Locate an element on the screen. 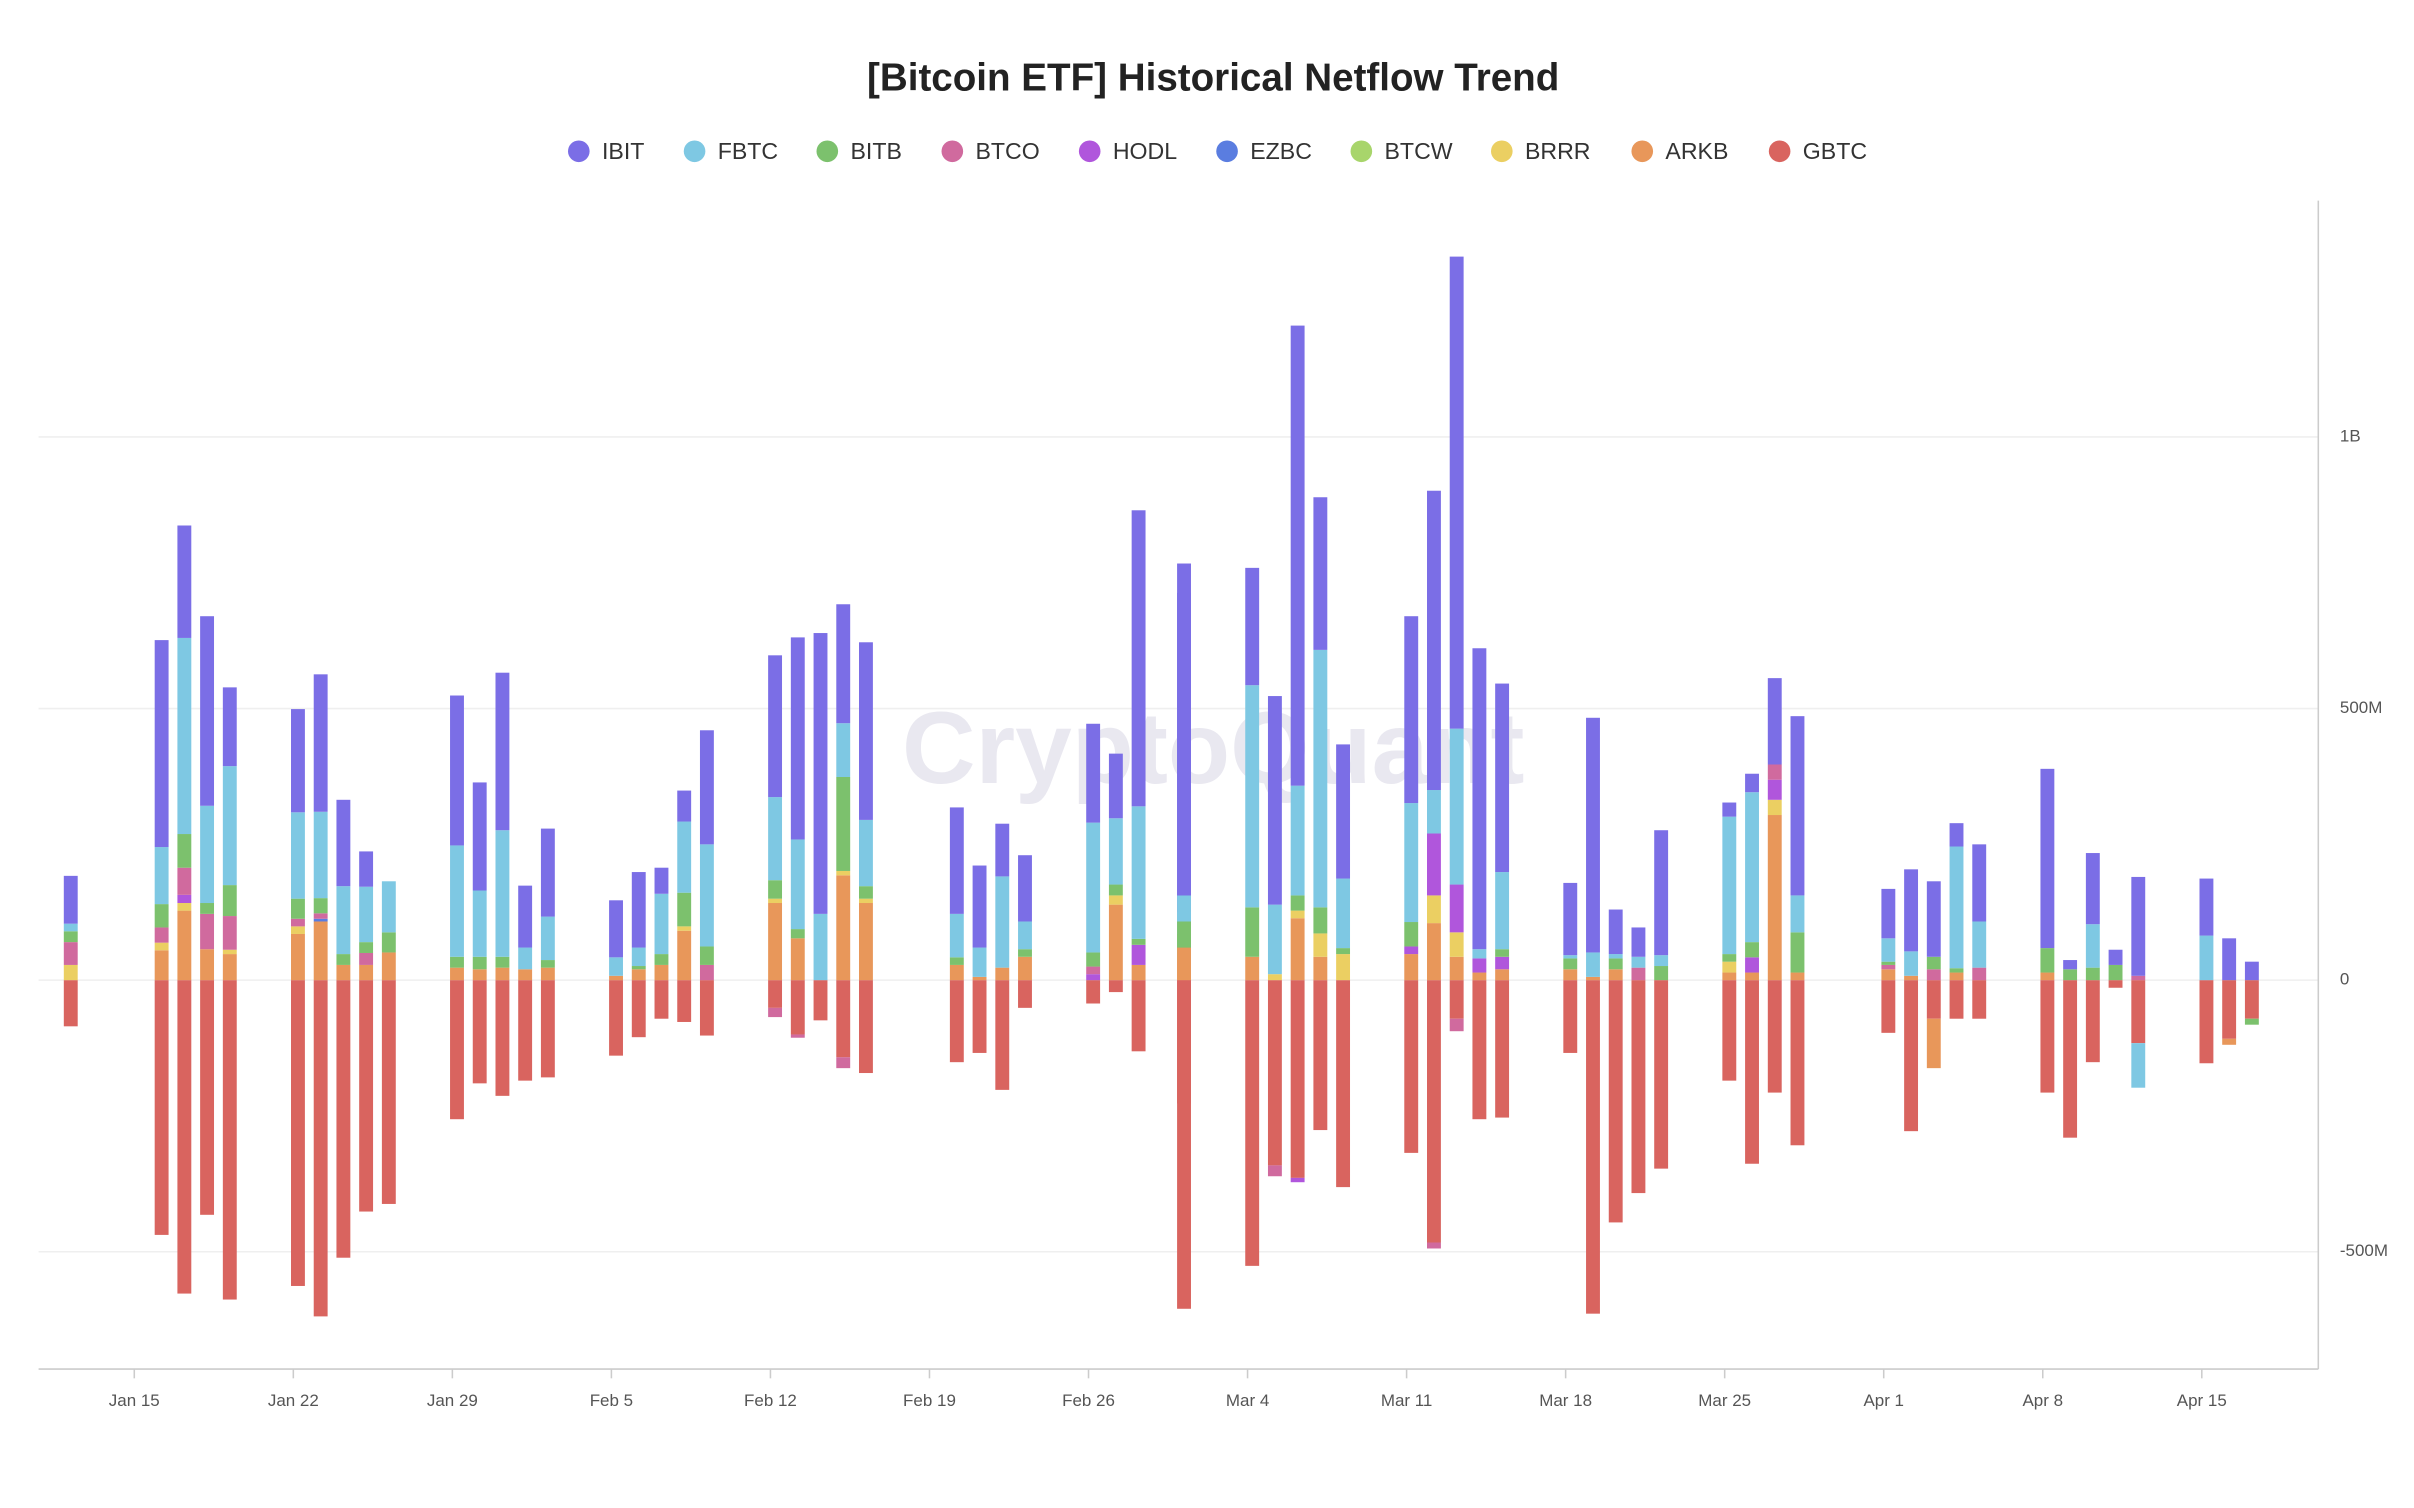 This screenshot has width=2414, height=1508. legend-label: HODL is located at coordinates (1145, 151).